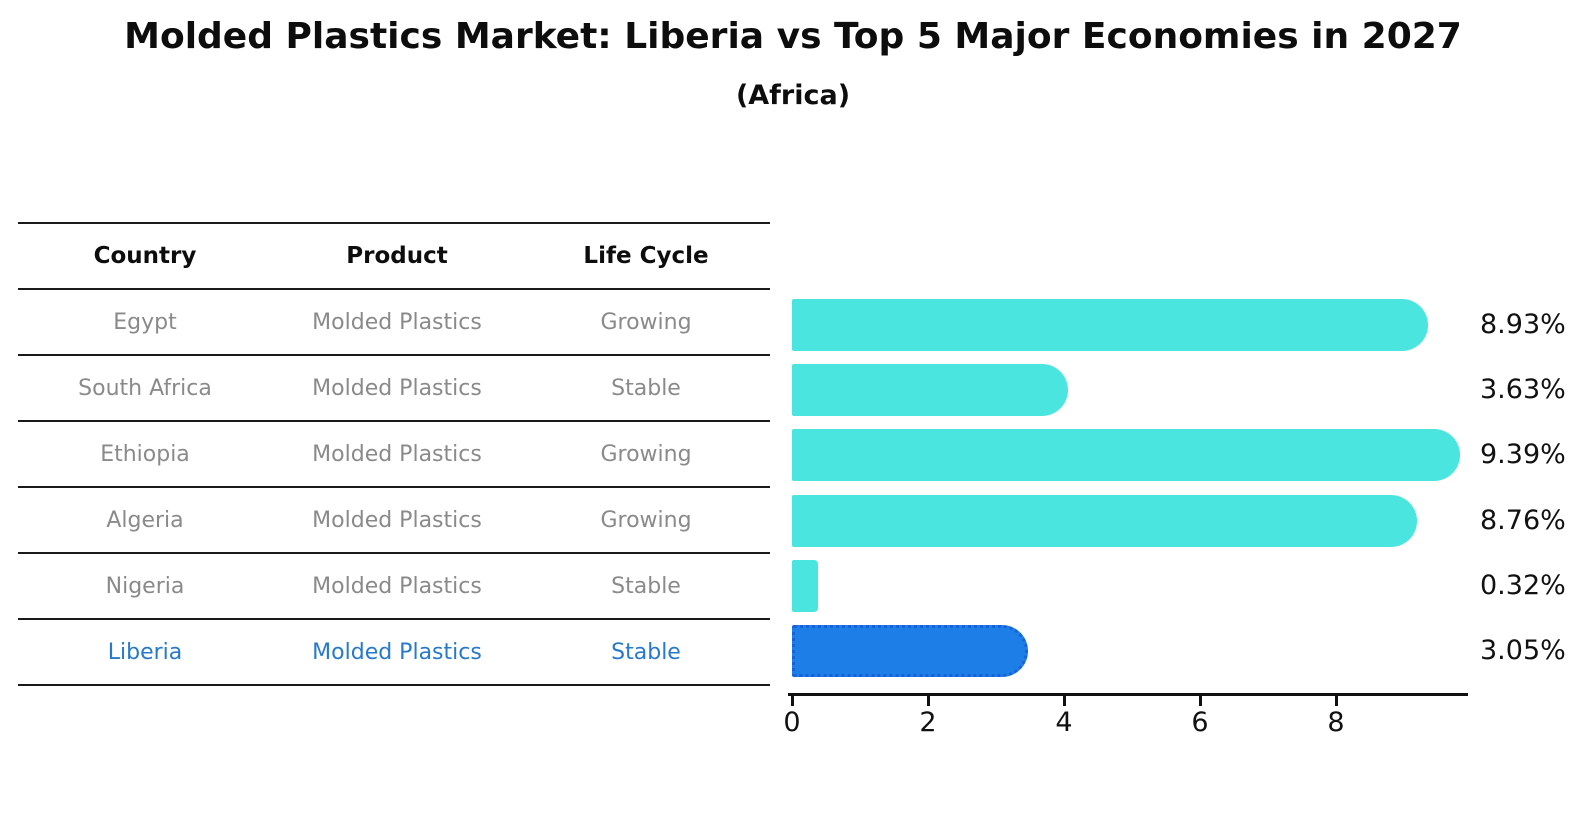 The height and width of the screenshot is (823, 1586). What do you see at coordinates (1523, 389) in the screenshot?
I see `value-label: 3.63%` at bounding box center [1523, 389].